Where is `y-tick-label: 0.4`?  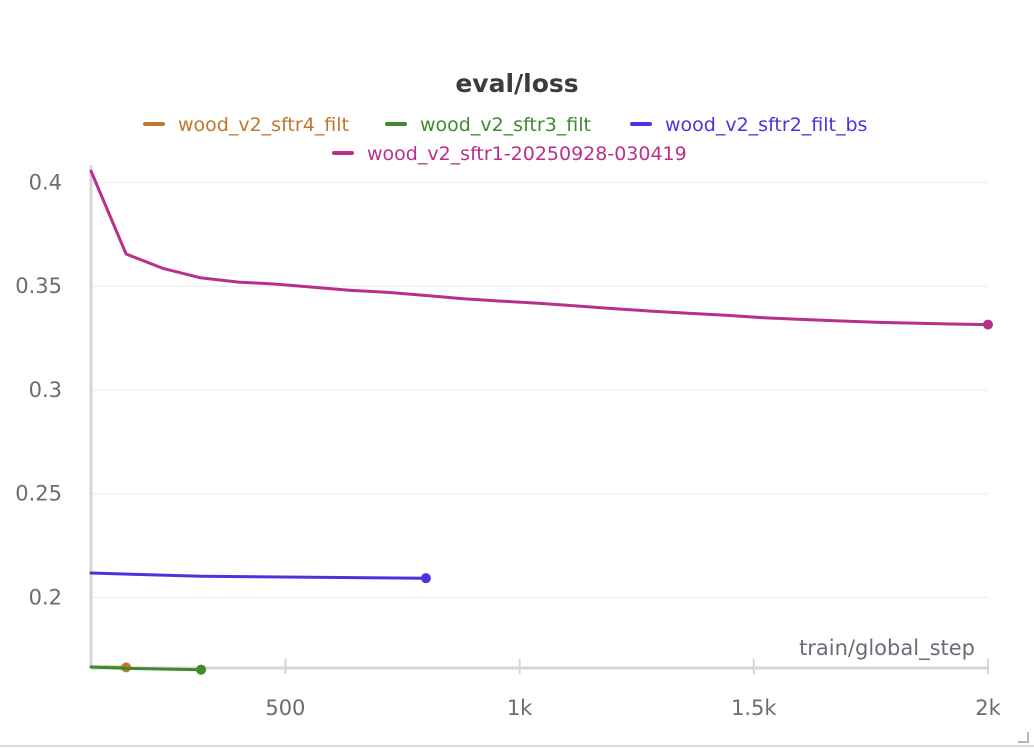
y-tick-label: 0.4 is located at coordinates (45, 182).